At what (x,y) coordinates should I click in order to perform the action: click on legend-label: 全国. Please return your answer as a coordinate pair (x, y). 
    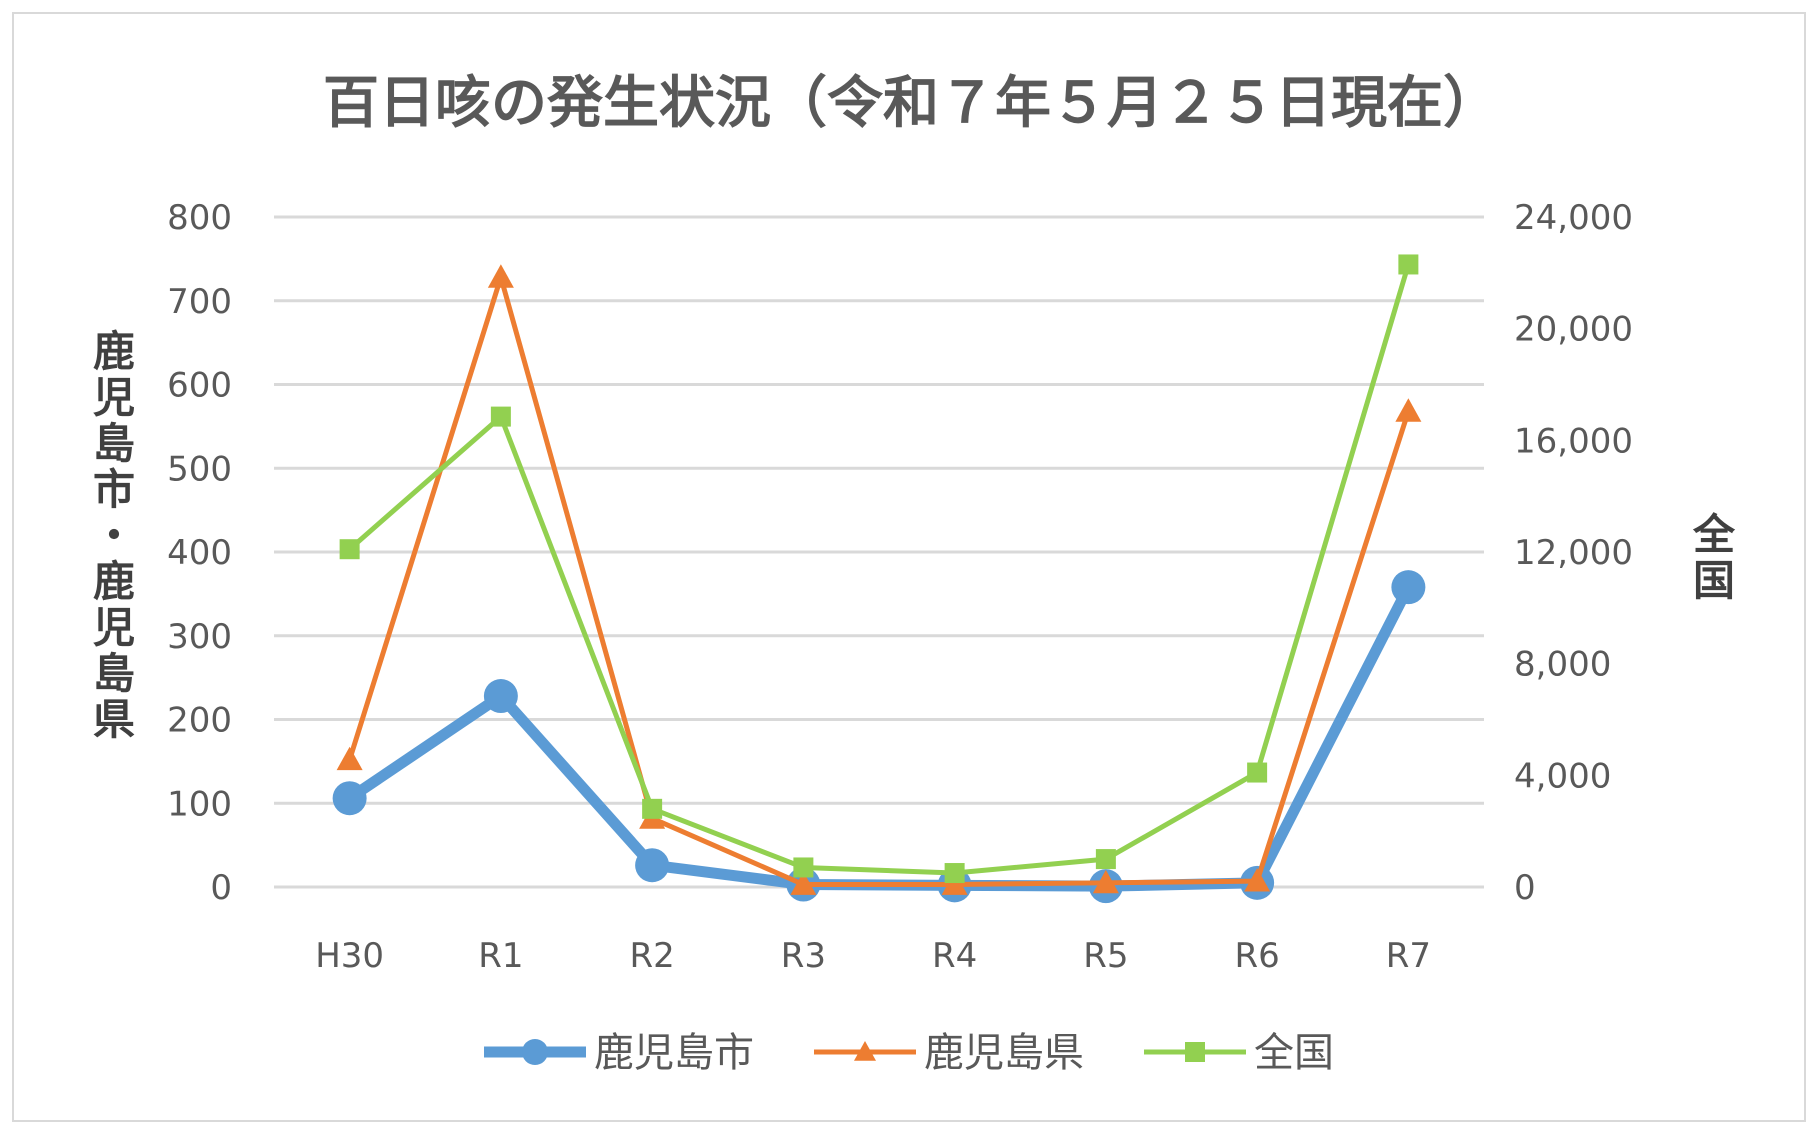
    Looking at the image, I should click on (1294, 1053).